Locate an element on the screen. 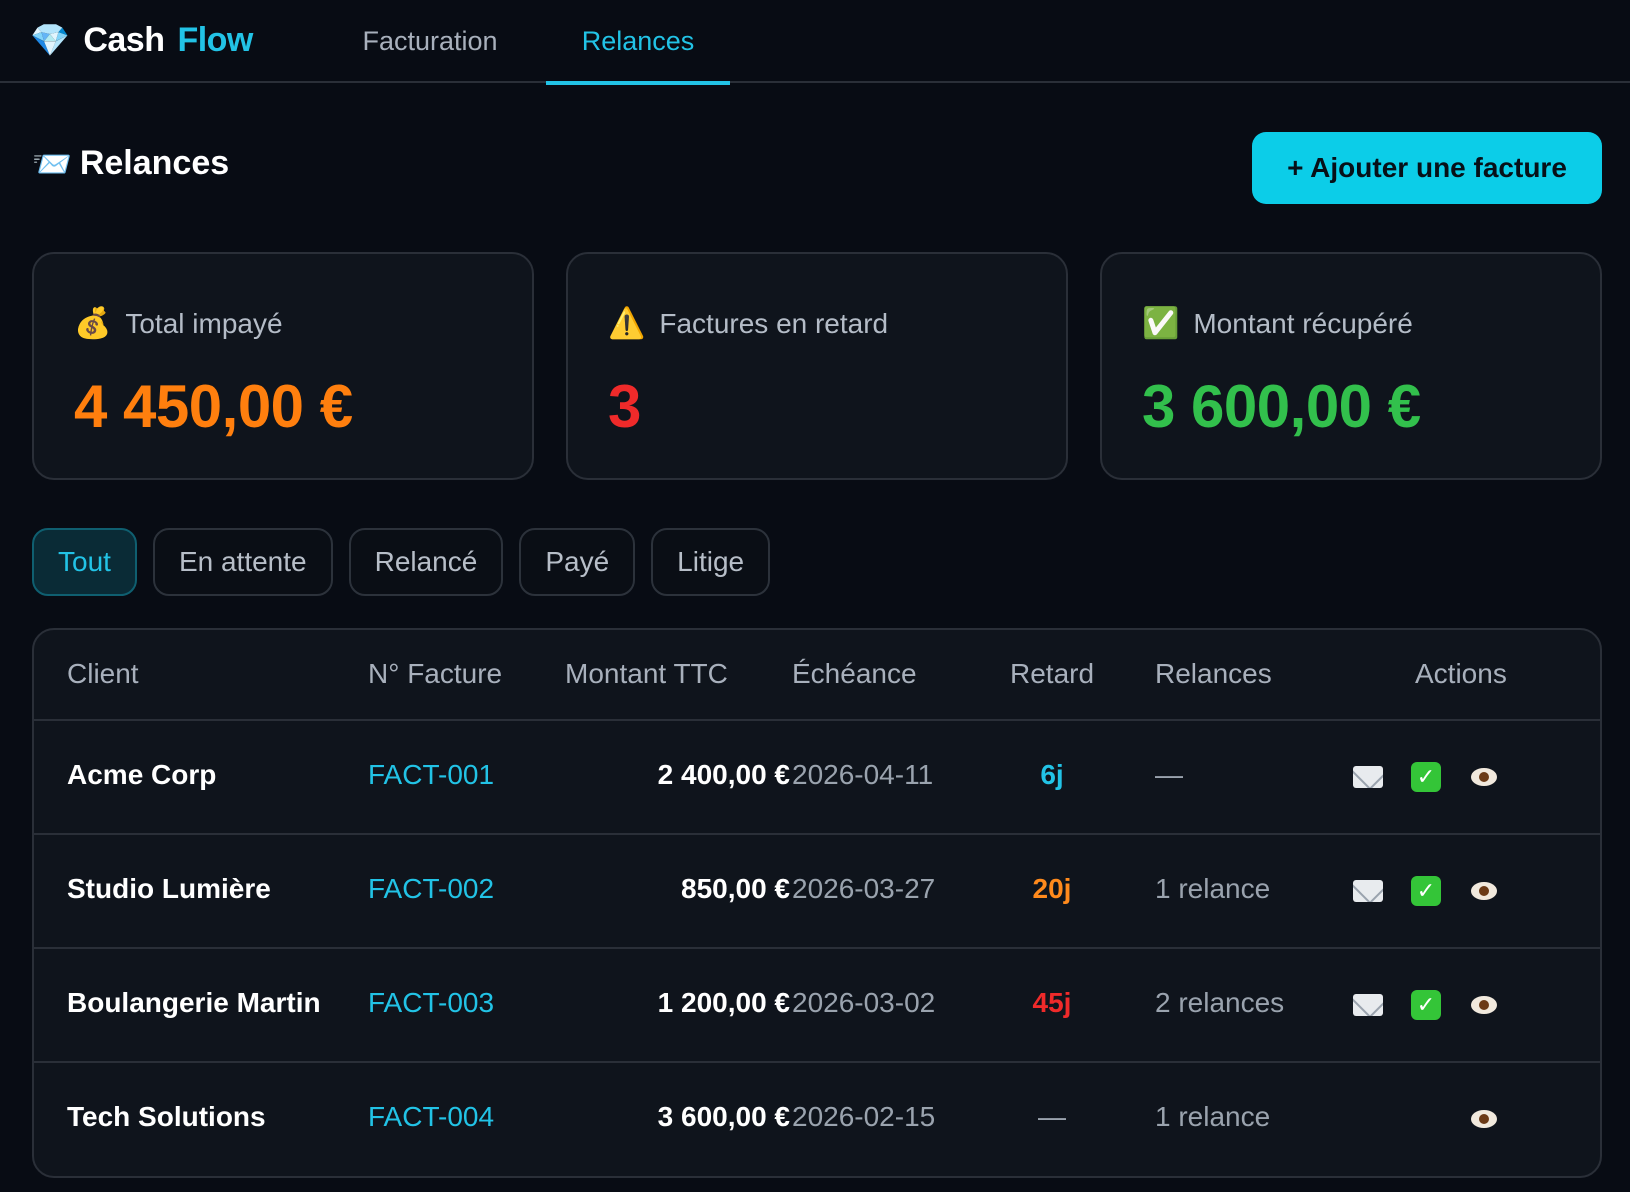 The height and width of the screenshot is (1192, 1630). warning-icon: ⚠️ is located at coordinates (627, 323).